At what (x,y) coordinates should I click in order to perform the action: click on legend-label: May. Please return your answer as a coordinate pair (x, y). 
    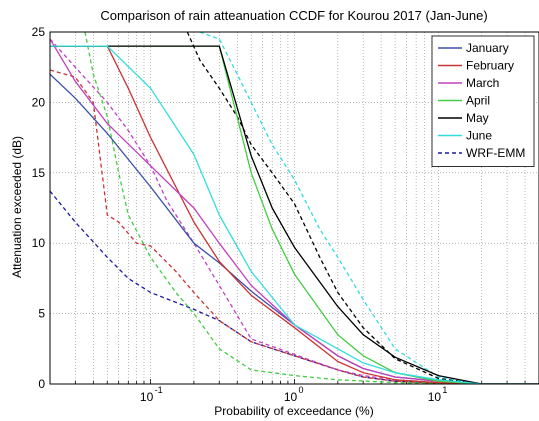
    Looking at the image, I should click on (477, 118).